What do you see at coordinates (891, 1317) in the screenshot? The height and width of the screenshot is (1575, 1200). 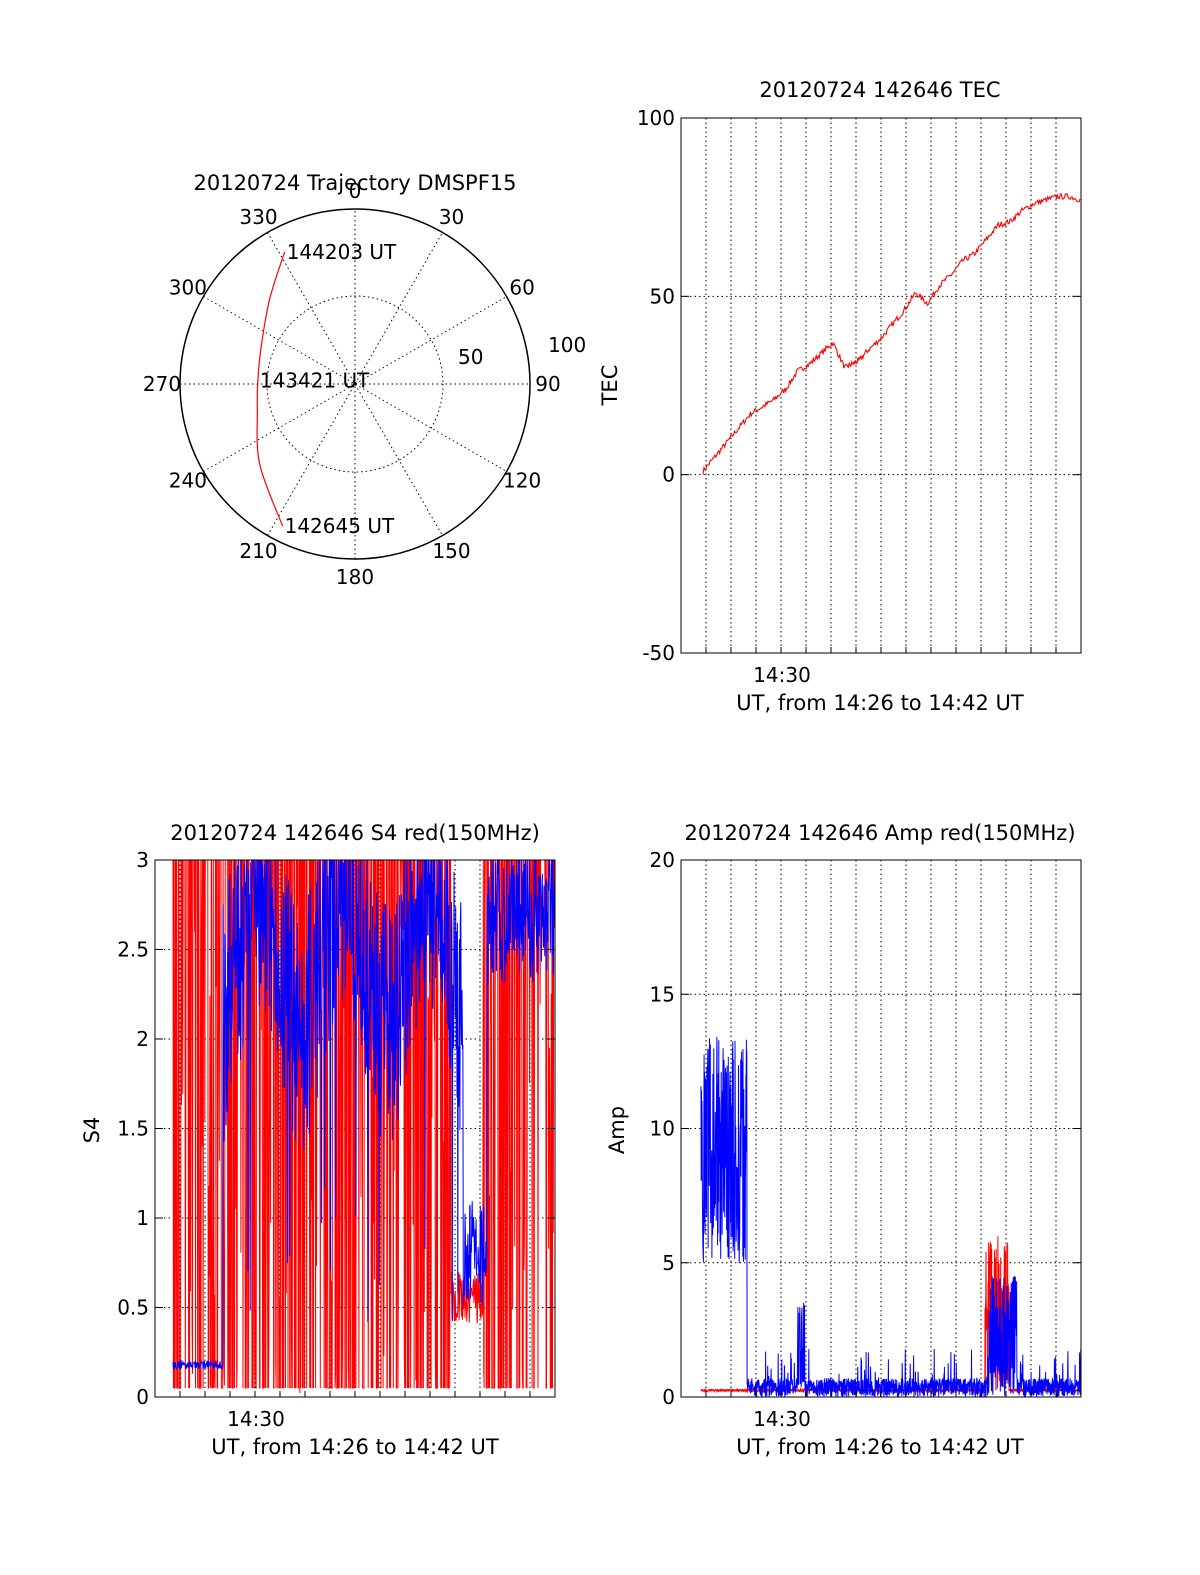 I see `amp-red-series` at bounding box center [891, 1317].